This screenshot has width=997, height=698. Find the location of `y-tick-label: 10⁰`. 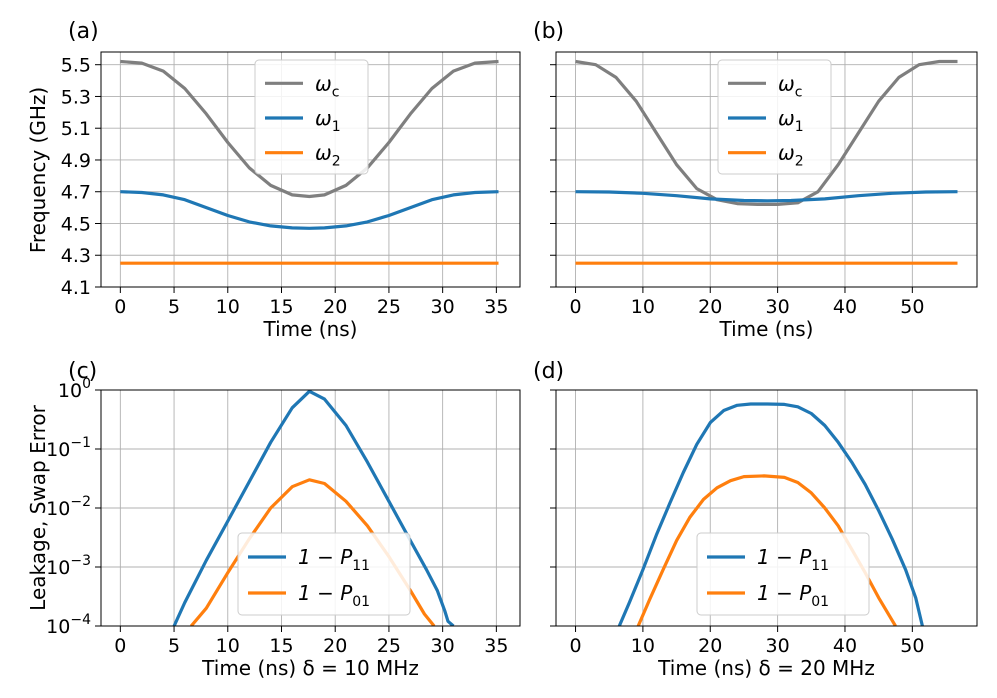

y-tick-label: 10⁰ is located at coordinates (74, 389).